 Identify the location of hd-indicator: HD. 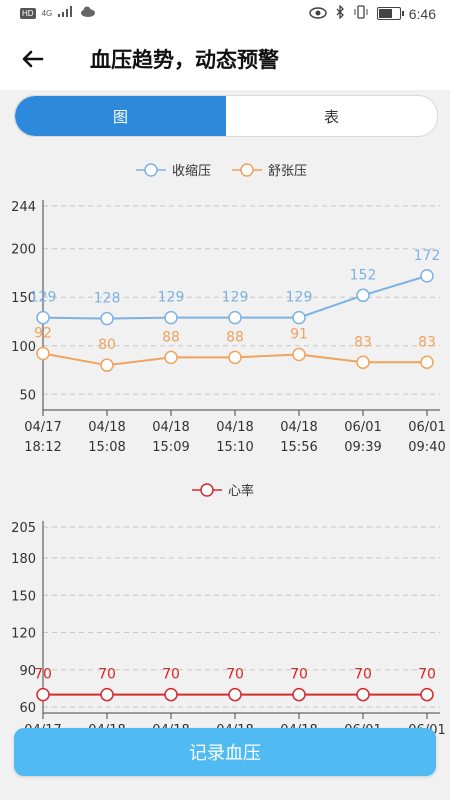
(28, 13).